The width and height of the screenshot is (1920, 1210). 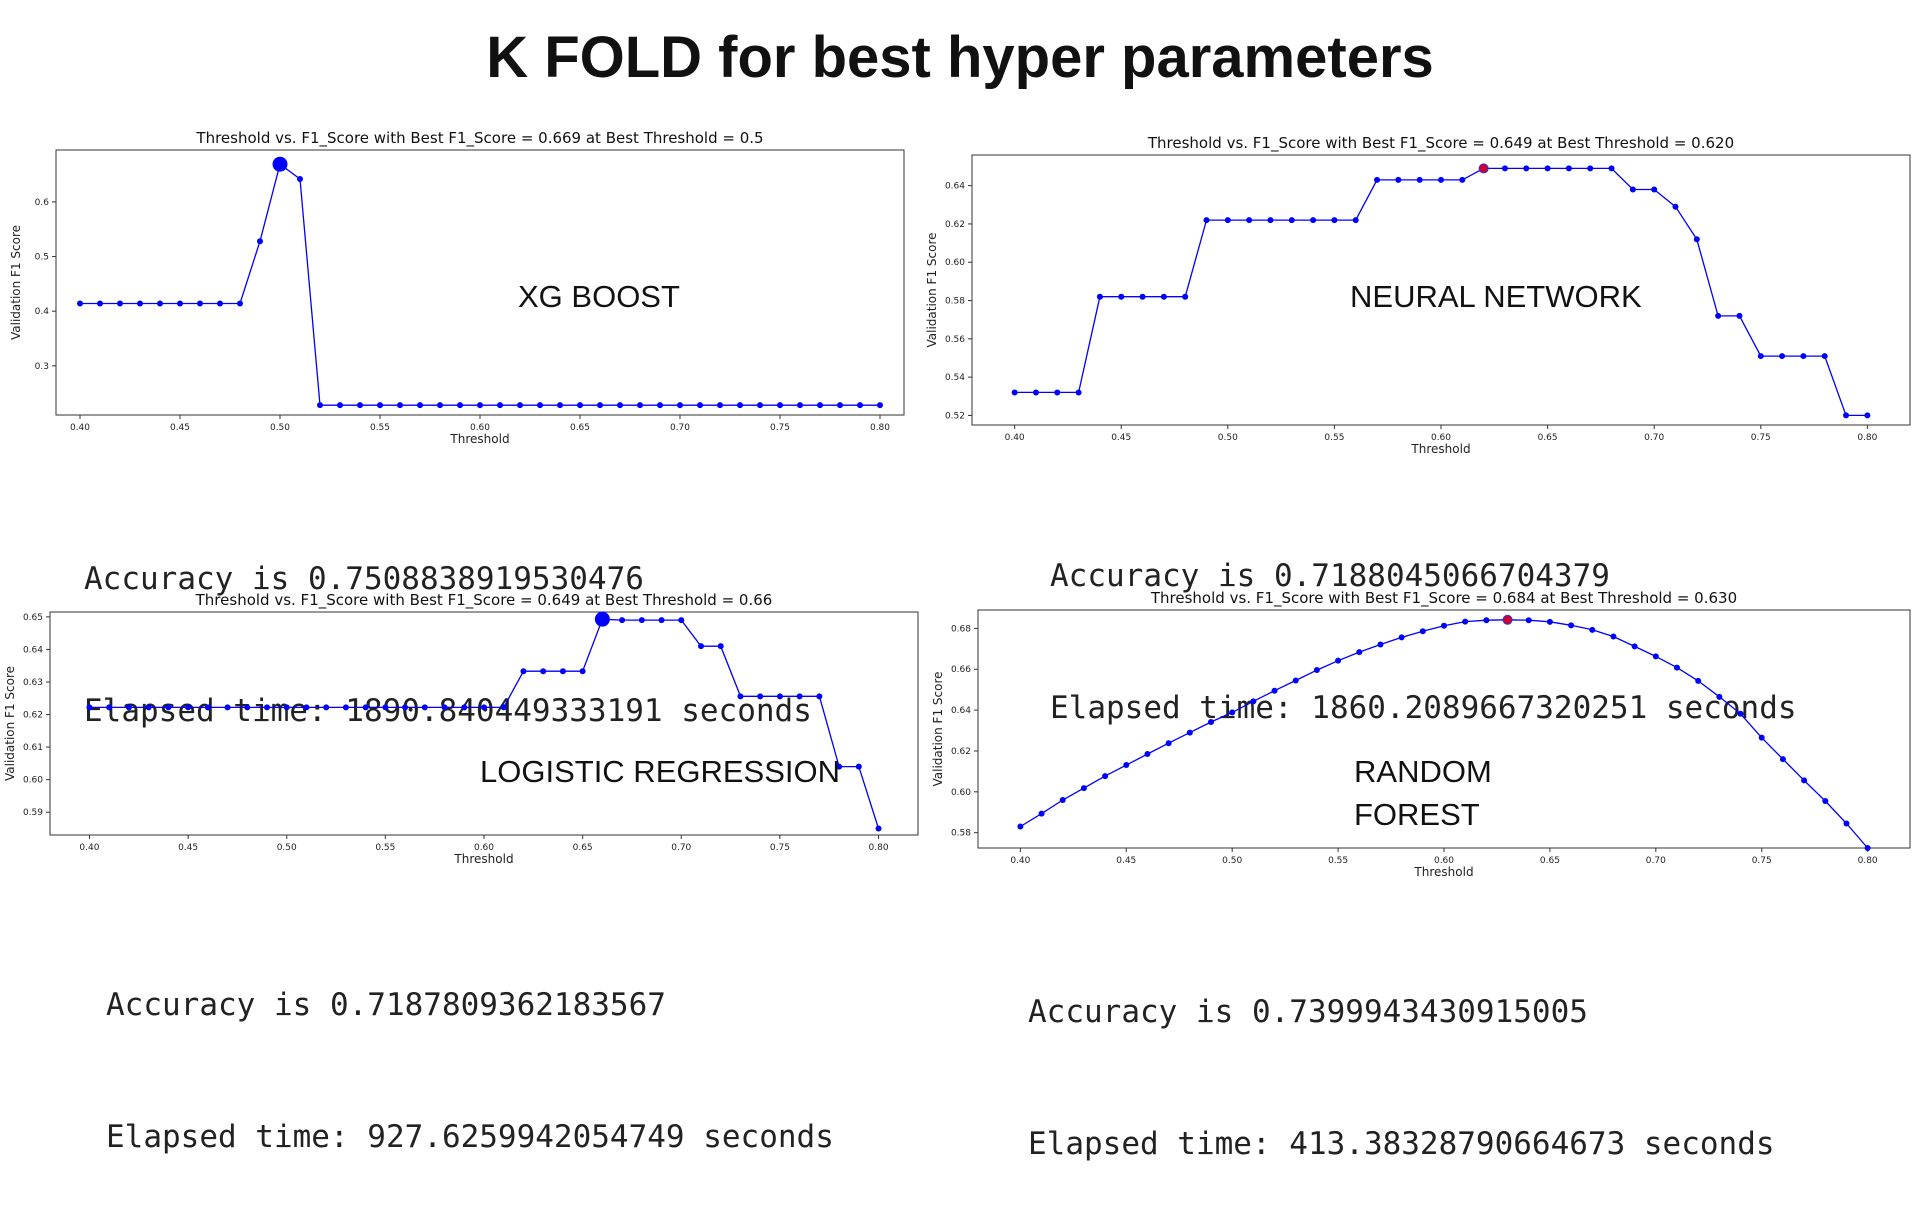 I want to click on best-threshold-marker-neural-network, so click(x=1483, y=168).